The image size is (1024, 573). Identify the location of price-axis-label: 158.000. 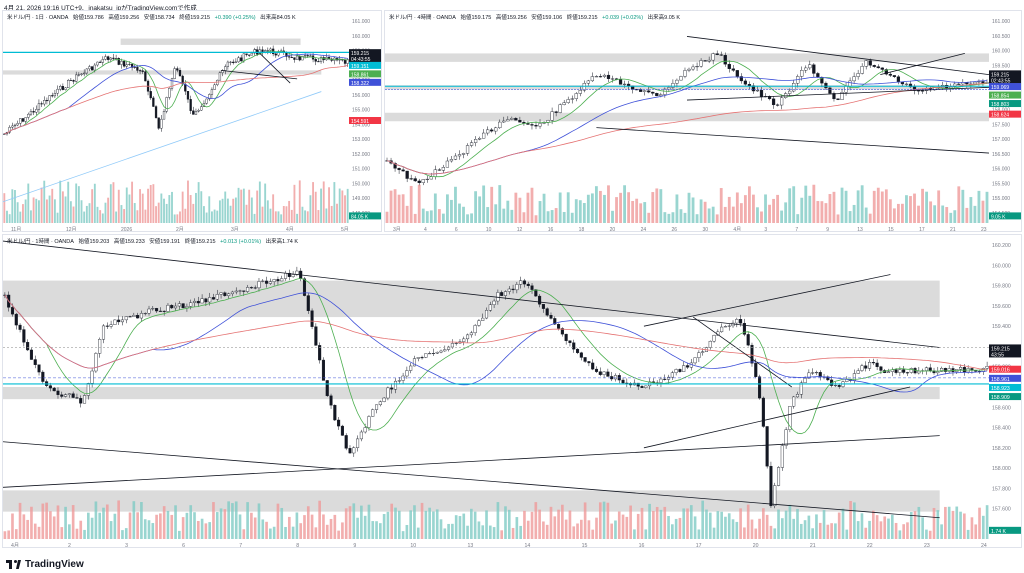
(1001, 111).